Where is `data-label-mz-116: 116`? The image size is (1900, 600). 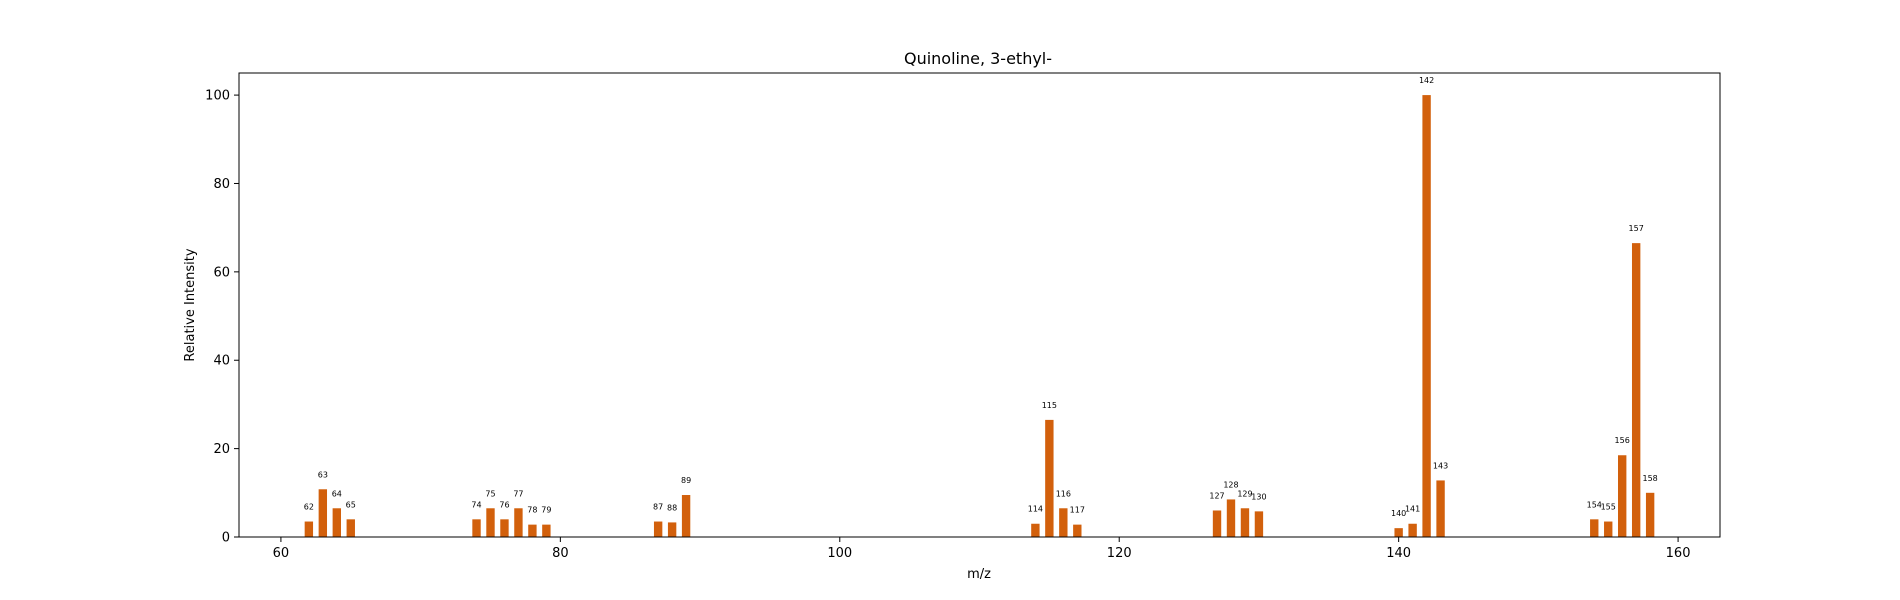 data-label-mz-116: 116 is located at coordinates (1063, 493).